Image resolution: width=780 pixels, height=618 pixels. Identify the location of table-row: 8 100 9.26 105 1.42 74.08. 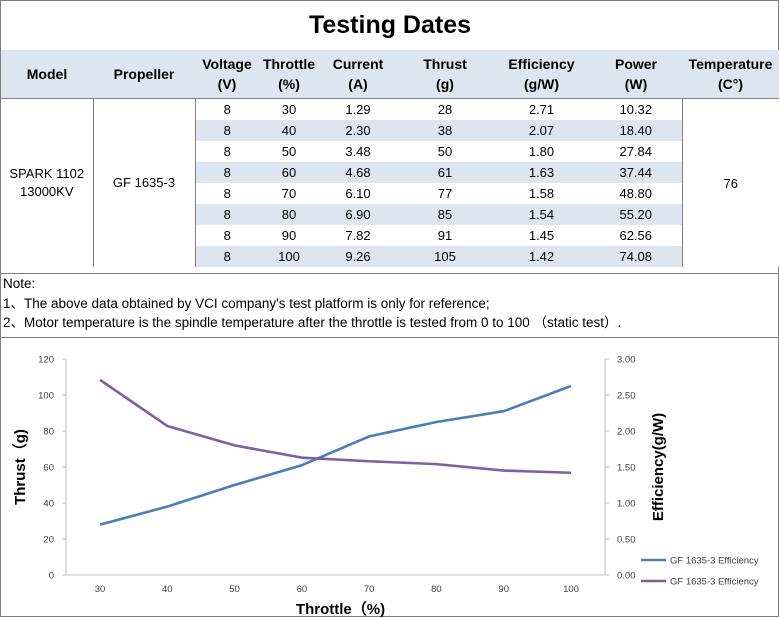
(390, 256).